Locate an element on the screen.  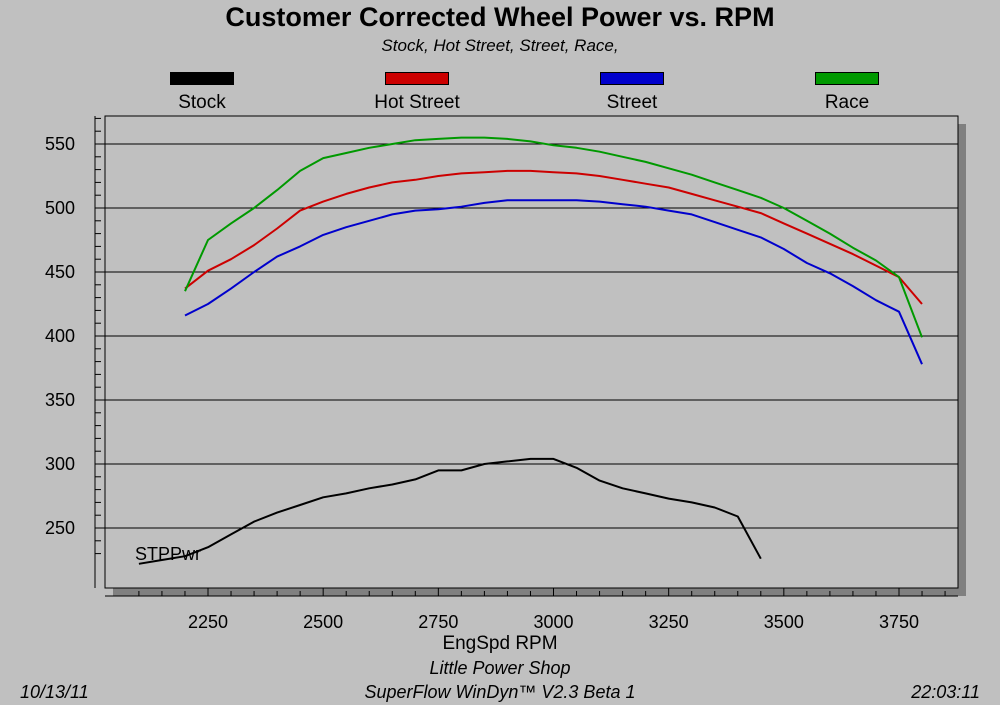
y-tick-label: 500 is located at coordinates (60, 208).